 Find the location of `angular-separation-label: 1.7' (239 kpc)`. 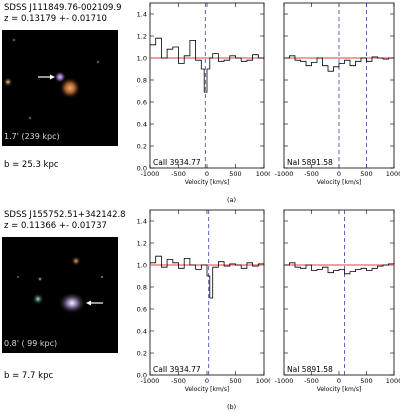

angular-separation-label: 1.7' (239 kpc) is located at coordinates (32, 136).